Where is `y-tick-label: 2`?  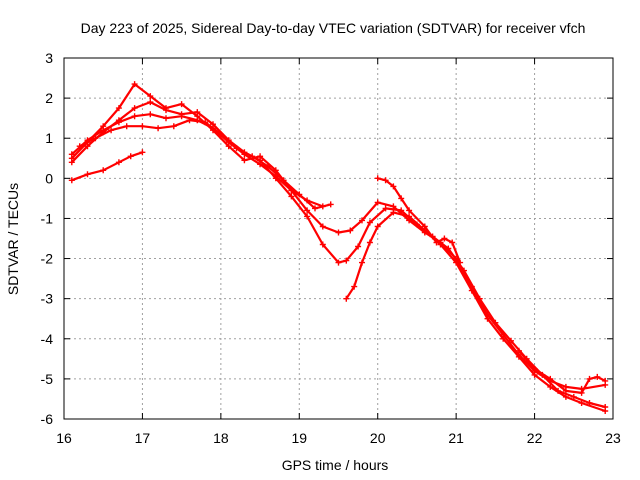 y-tick-label: 2 is located at coordinates (49, 98).